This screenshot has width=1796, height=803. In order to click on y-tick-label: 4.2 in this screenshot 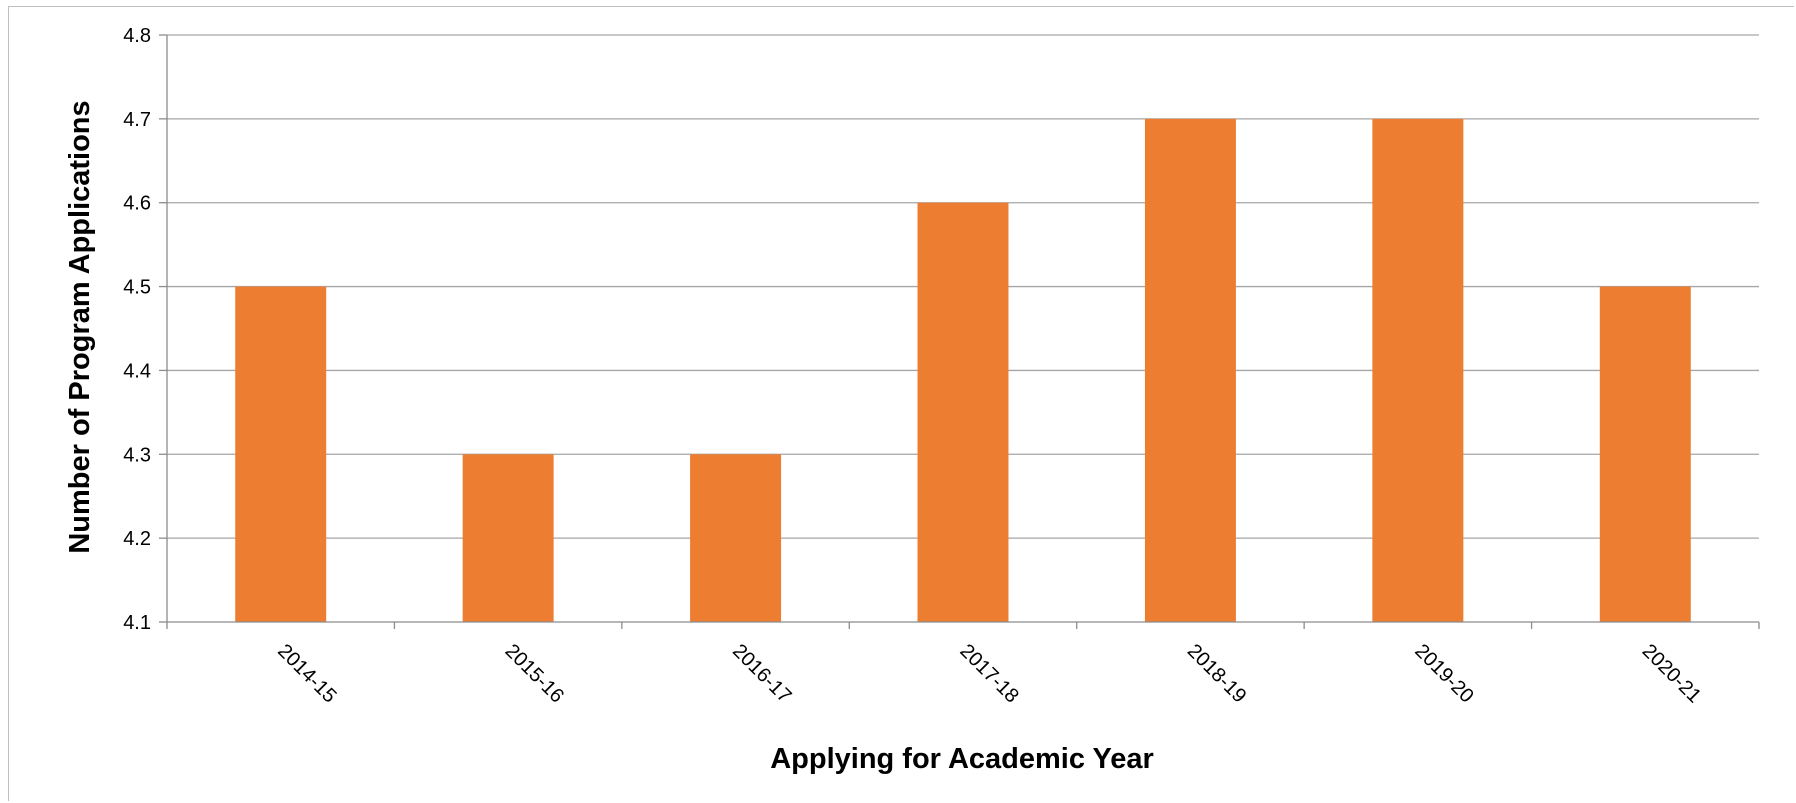, I will do `click(137, 539)`.